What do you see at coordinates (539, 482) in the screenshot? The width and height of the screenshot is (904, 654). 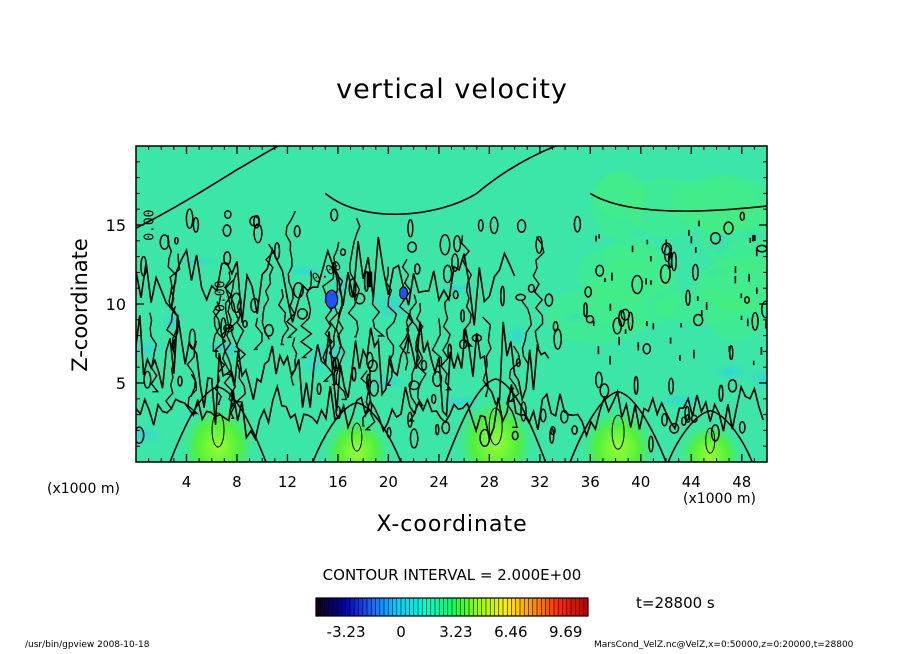 I see `x-tick-label: 32` at bounding box center [539, 482].